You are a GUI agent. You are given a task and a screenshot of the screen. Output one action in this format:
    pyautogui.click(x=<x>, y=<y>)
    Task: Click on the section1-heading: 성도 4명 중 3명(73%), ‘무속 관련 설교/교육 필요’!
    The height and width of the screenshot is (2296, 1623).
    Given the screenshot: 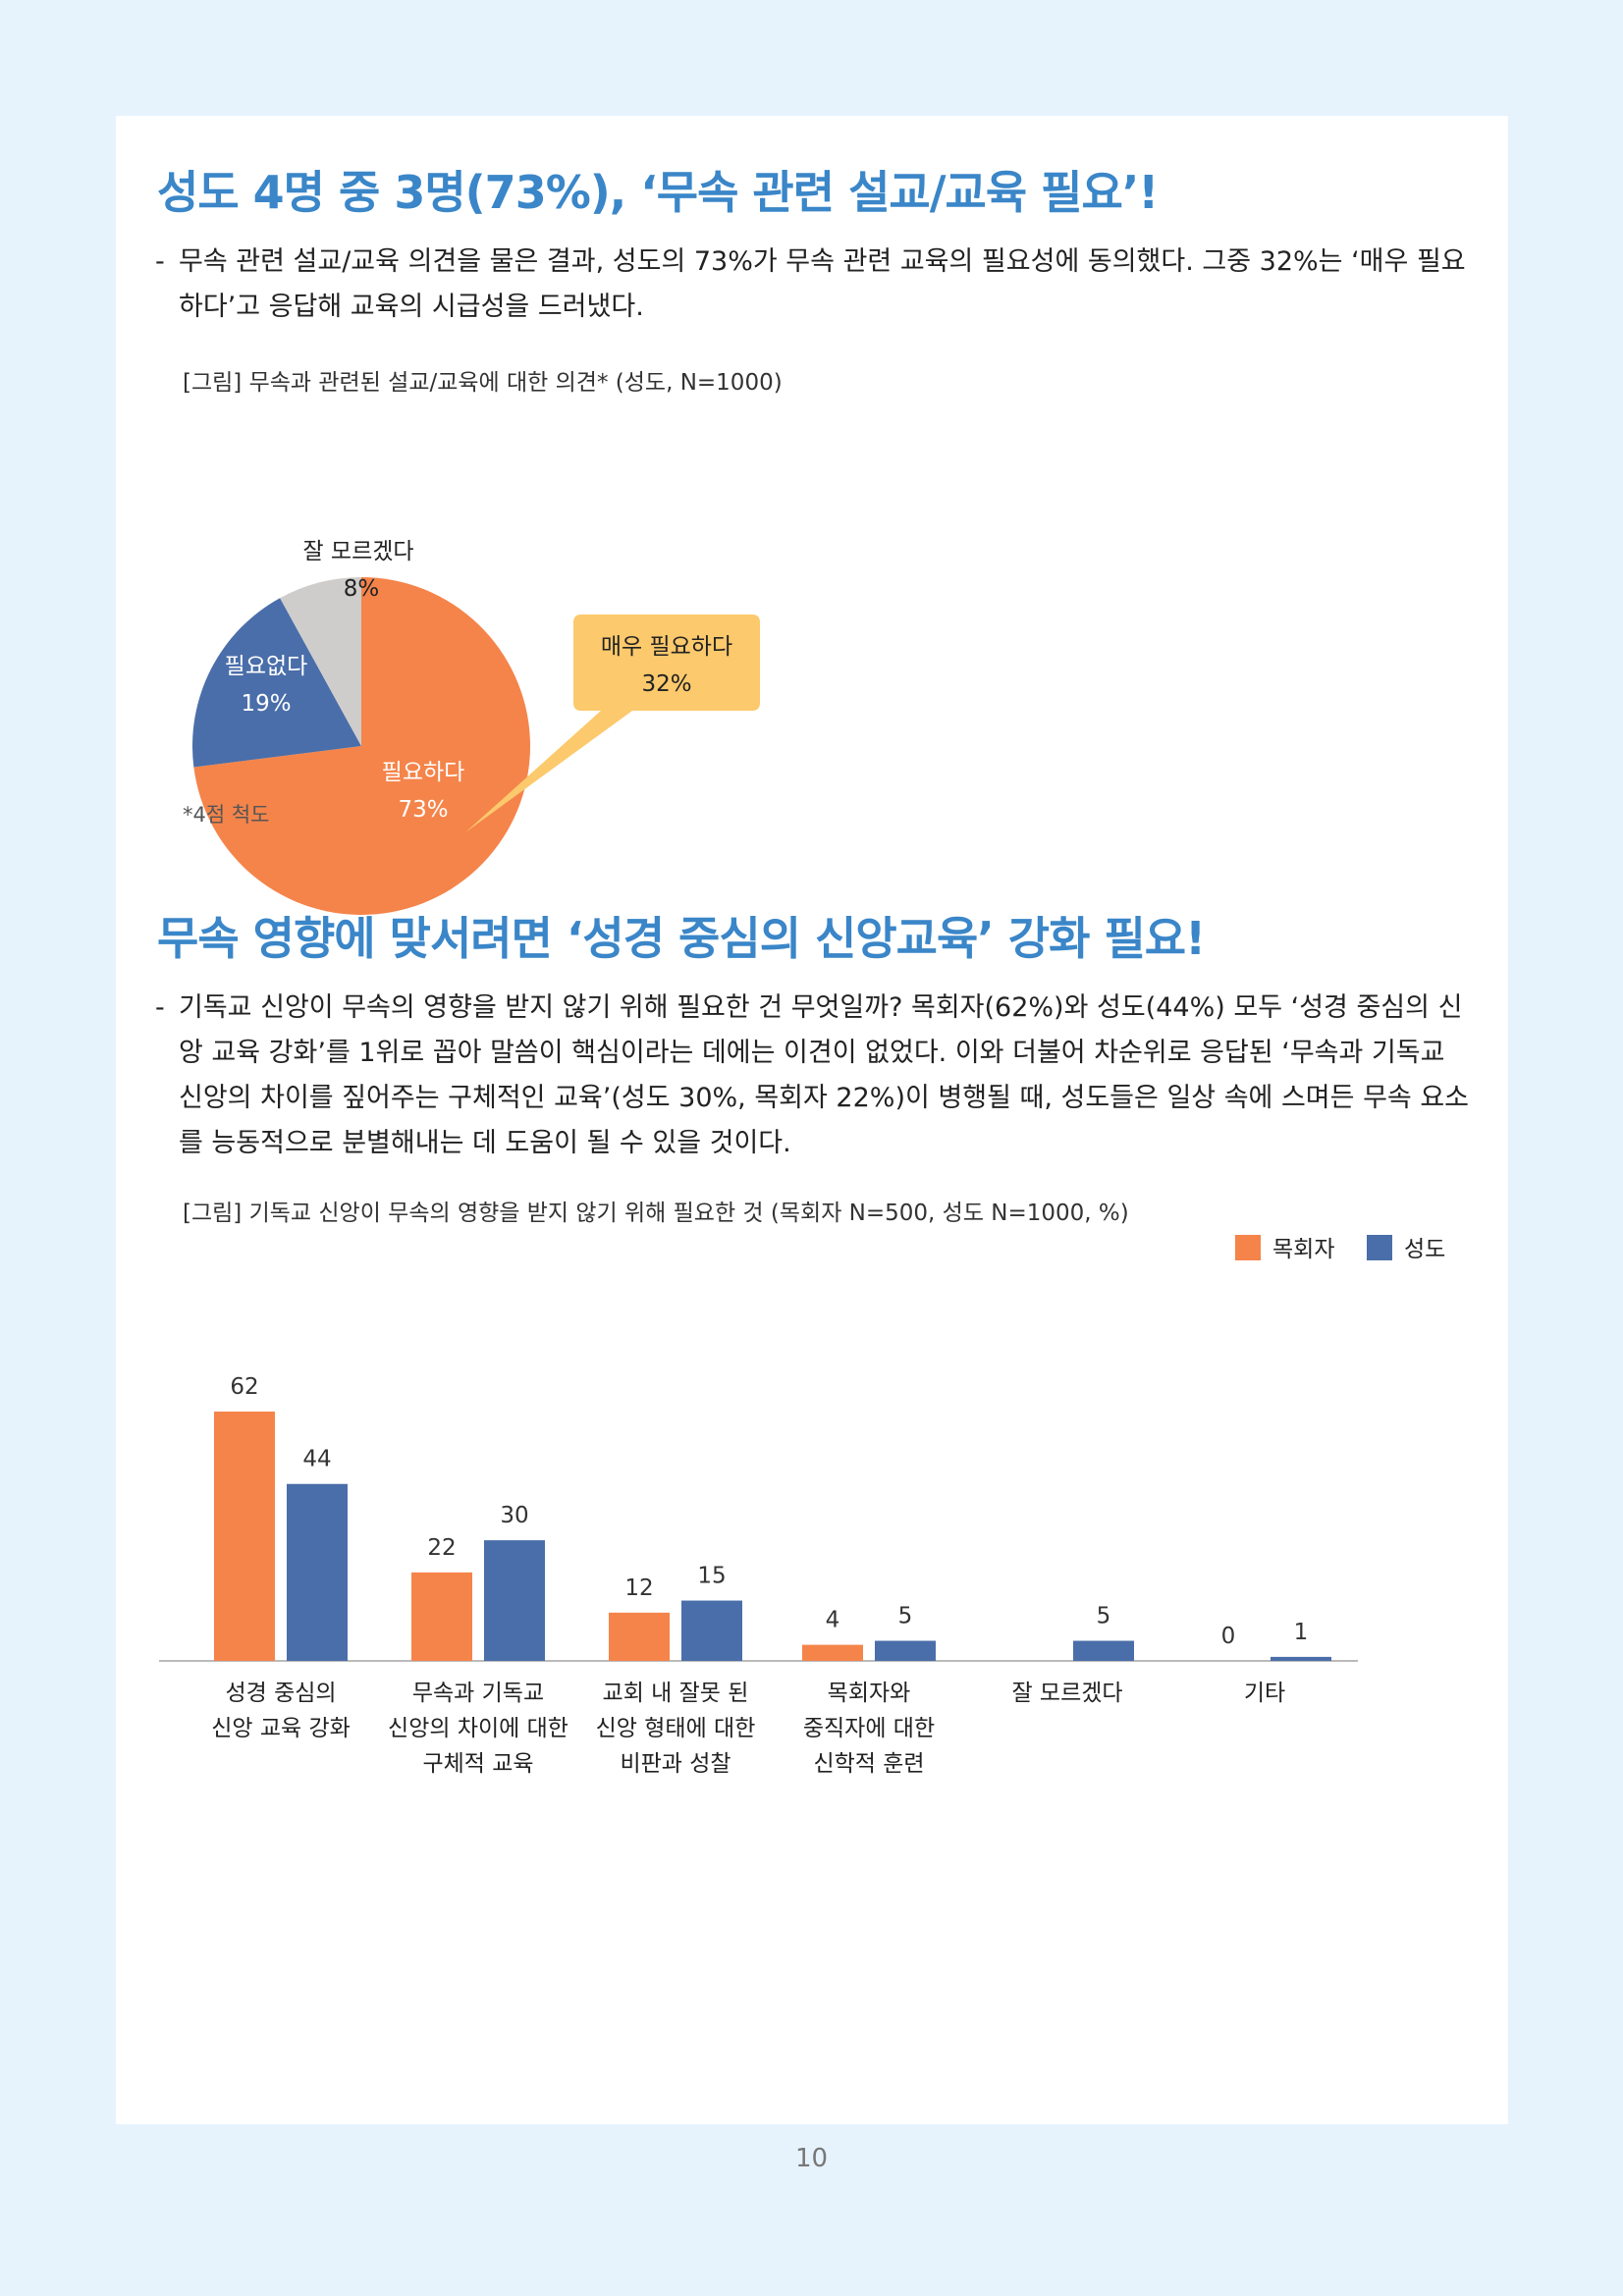 What is the action you would take?
    pyautogui.click(x=658, y=192)
    